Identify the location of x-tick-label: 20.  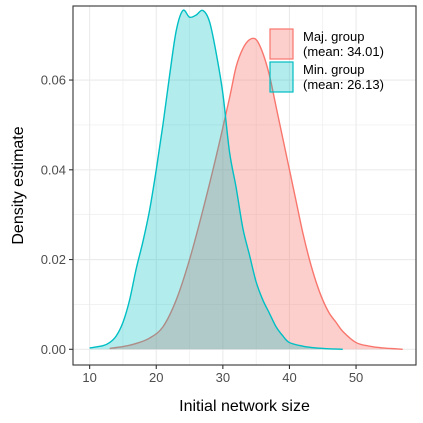
(156, 377).